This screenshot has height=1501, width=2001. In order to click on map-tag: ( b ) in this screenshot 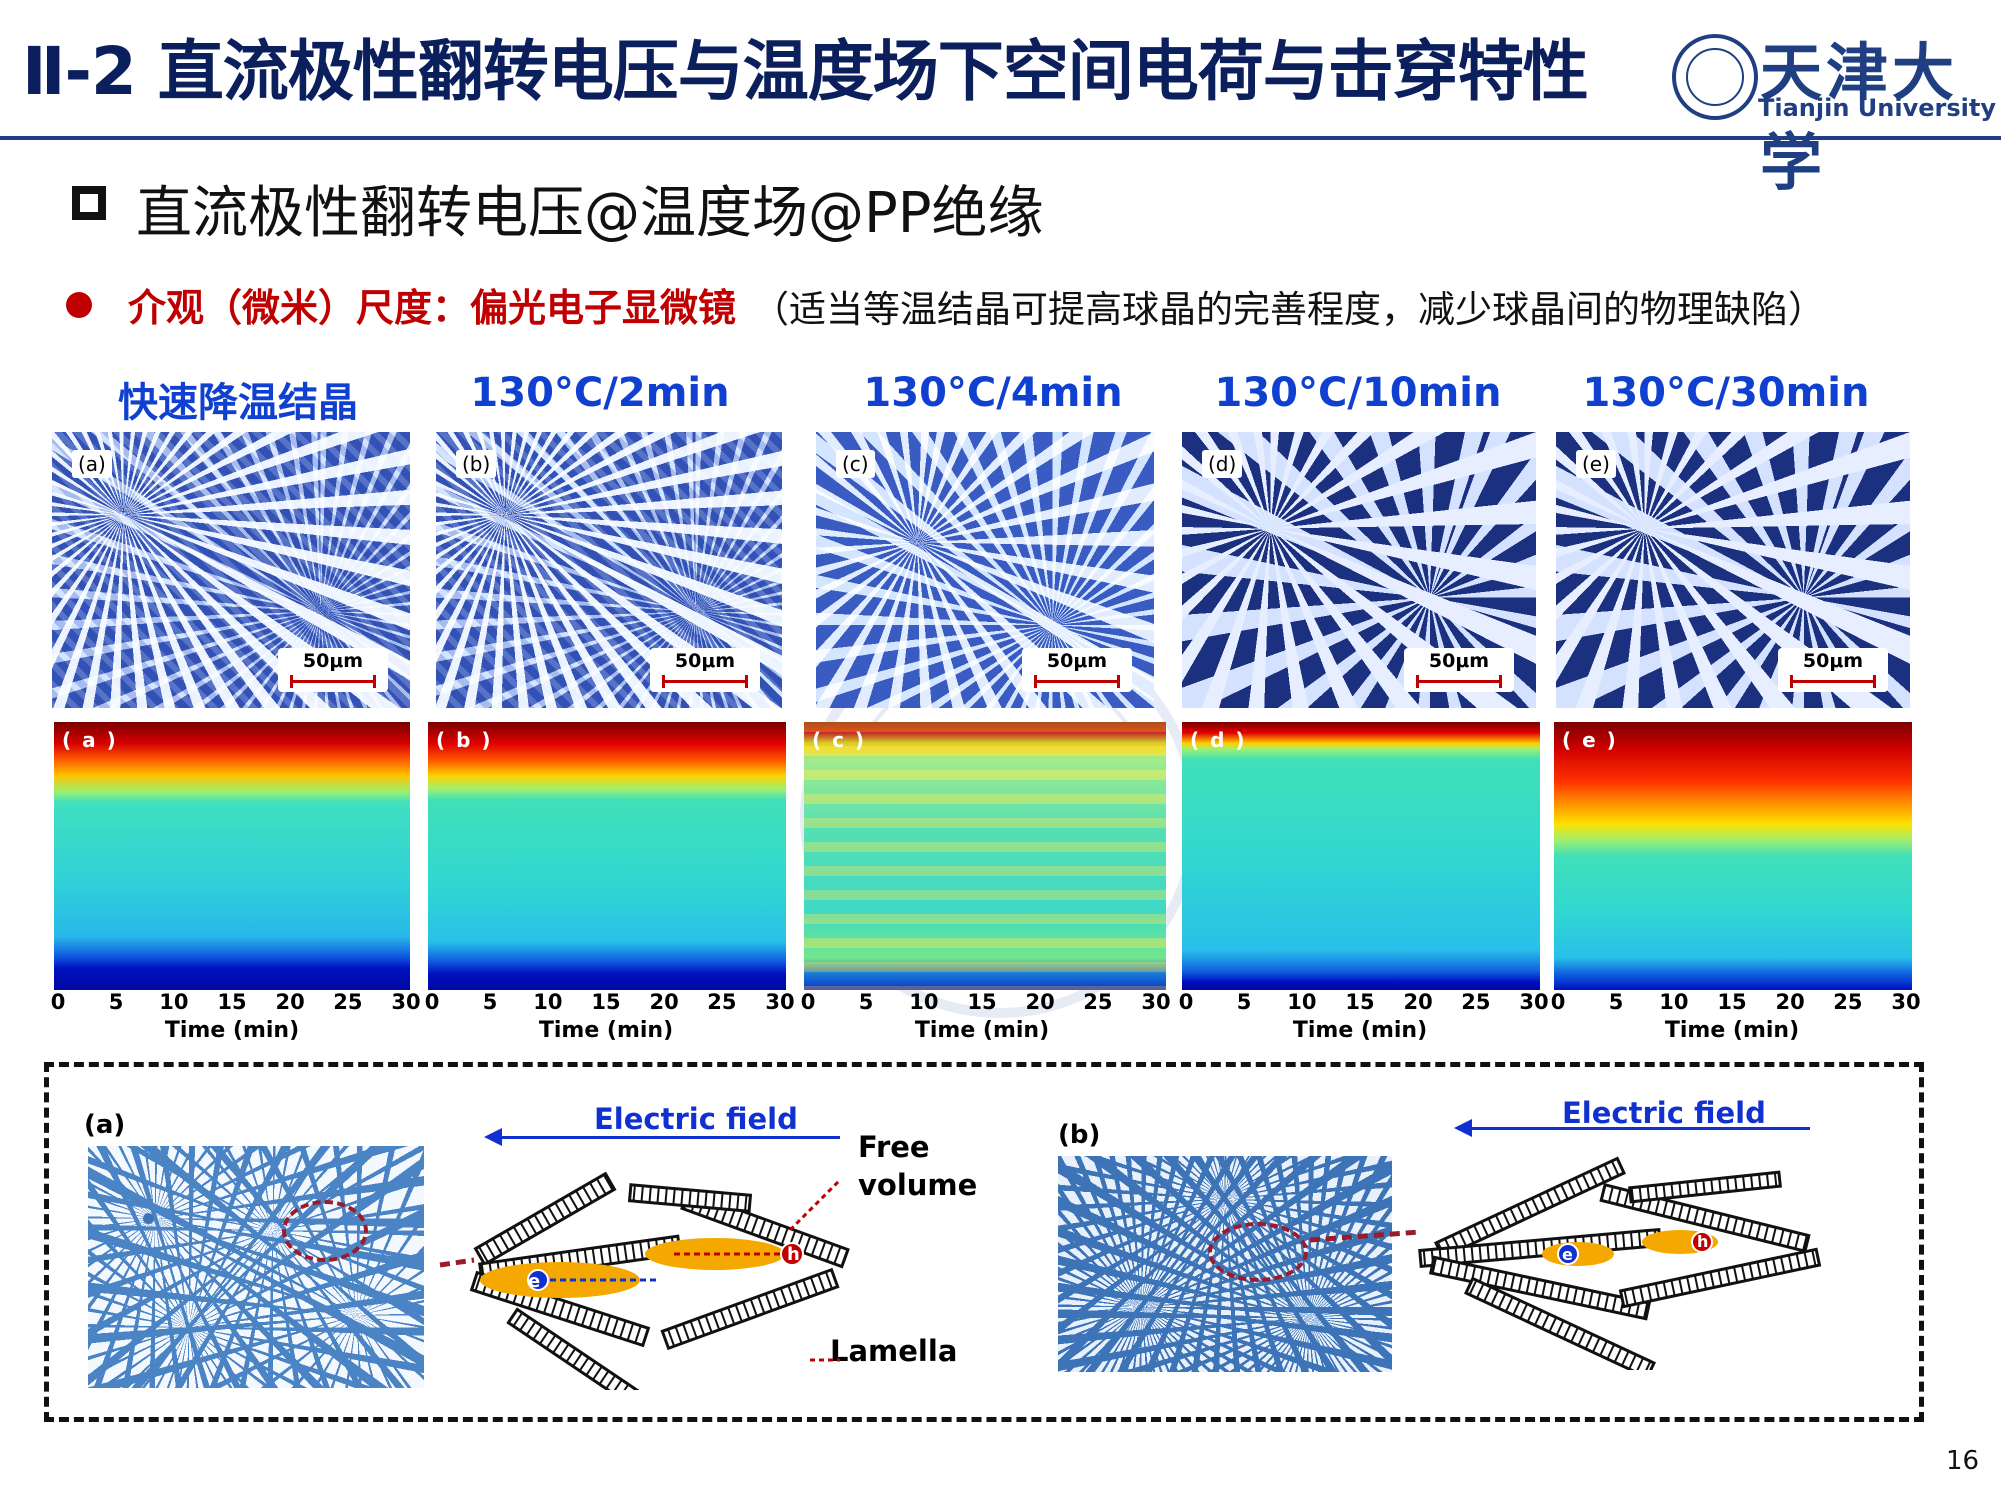, I will do `click(464, 740)`.